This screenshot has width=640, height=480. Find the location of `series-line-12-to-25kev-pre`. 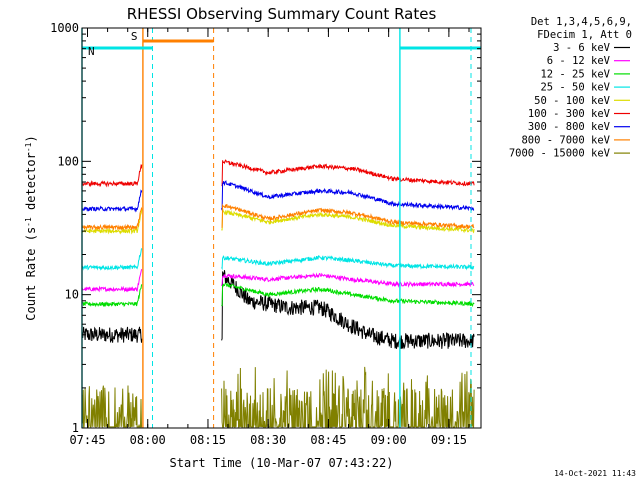

series-line-12-to-25kev-pre is located at coordinates (112, 296).